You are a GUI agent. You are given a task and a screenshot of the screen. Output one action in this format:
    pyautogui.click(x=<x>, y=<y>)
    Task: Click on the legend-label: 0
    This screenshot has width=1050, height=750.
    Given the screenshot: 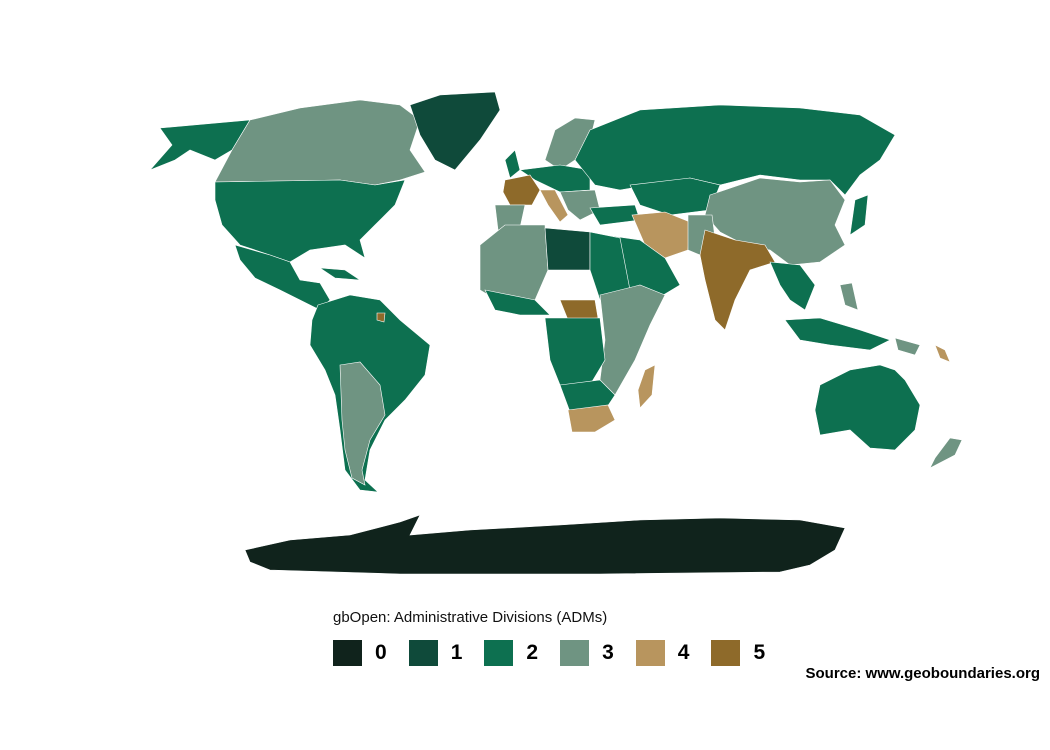 What is the action you would take?
    pyautogui.click(x=381, y=652)
    